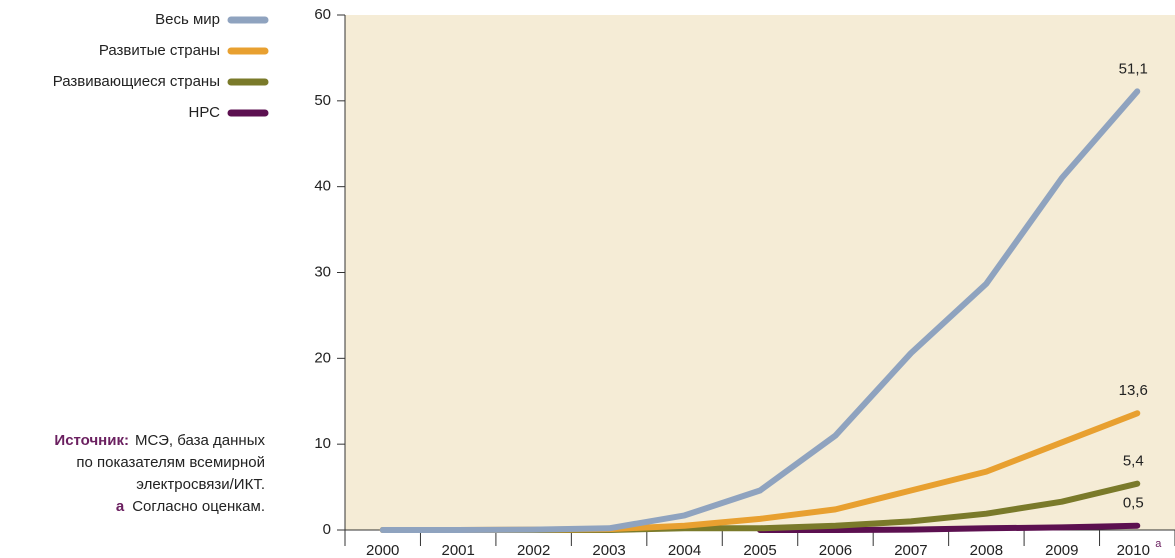  Describe the element at coordinates (1133, 503) in the screenshot. I see `value-label: 0,5` at that location.